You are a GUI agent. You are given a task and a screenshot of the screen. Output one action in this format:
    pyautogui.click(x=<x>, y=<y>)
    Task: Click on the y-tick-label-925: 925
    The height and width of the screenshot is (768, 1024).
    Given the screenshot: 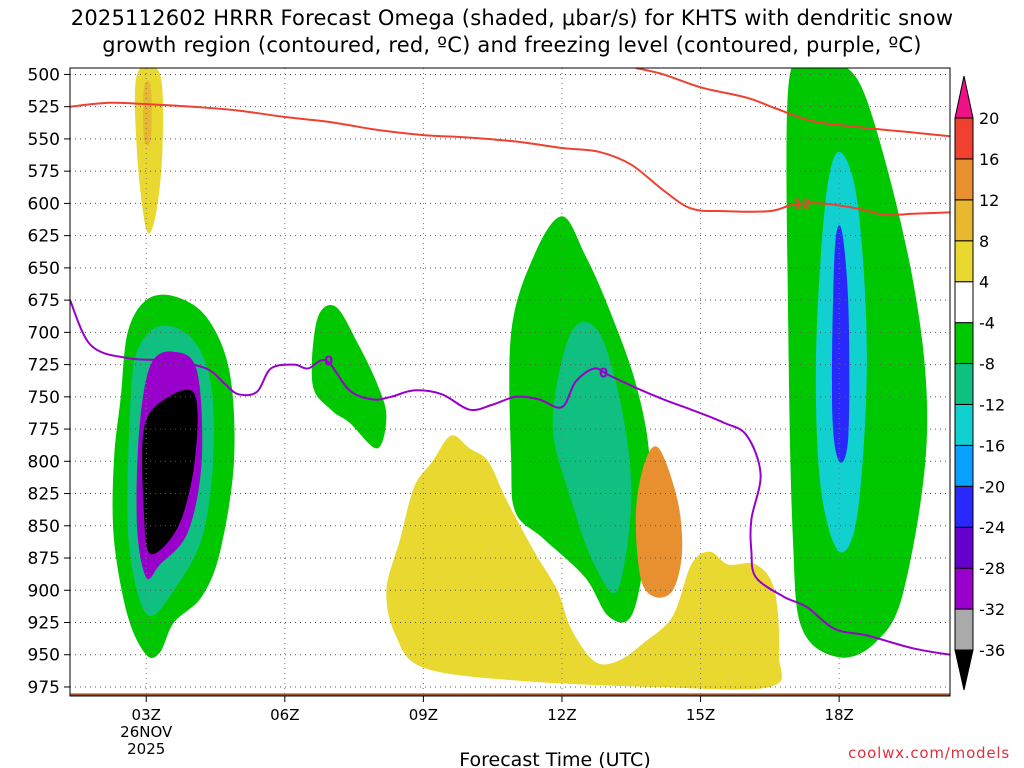 What is the action you would take?
    pyautogui.click(x=44, y=623)
    